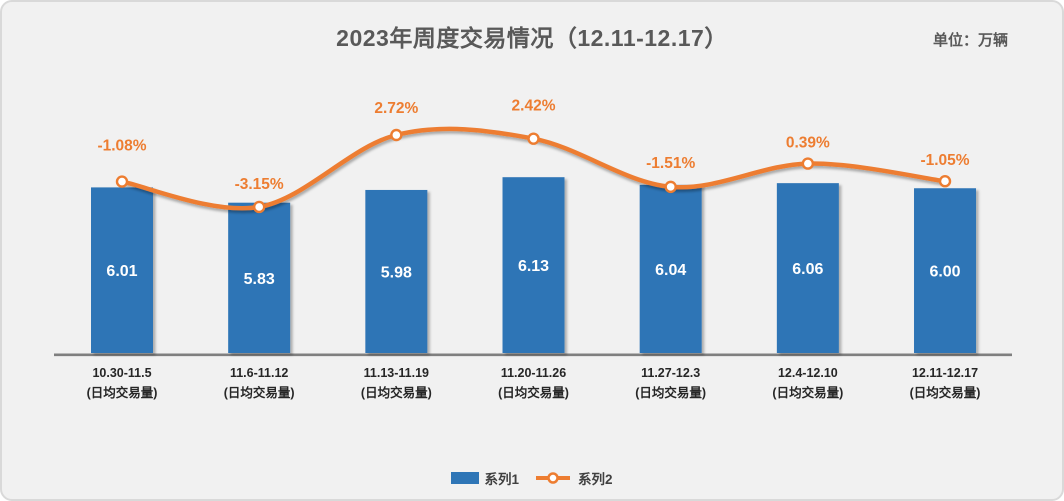 This screenshot has width=1064, height=501. What do you see at coordinates (970, 40) in the screenshot?
I see `unit-label: 单位：万辆` at bounding box center [970, 40].